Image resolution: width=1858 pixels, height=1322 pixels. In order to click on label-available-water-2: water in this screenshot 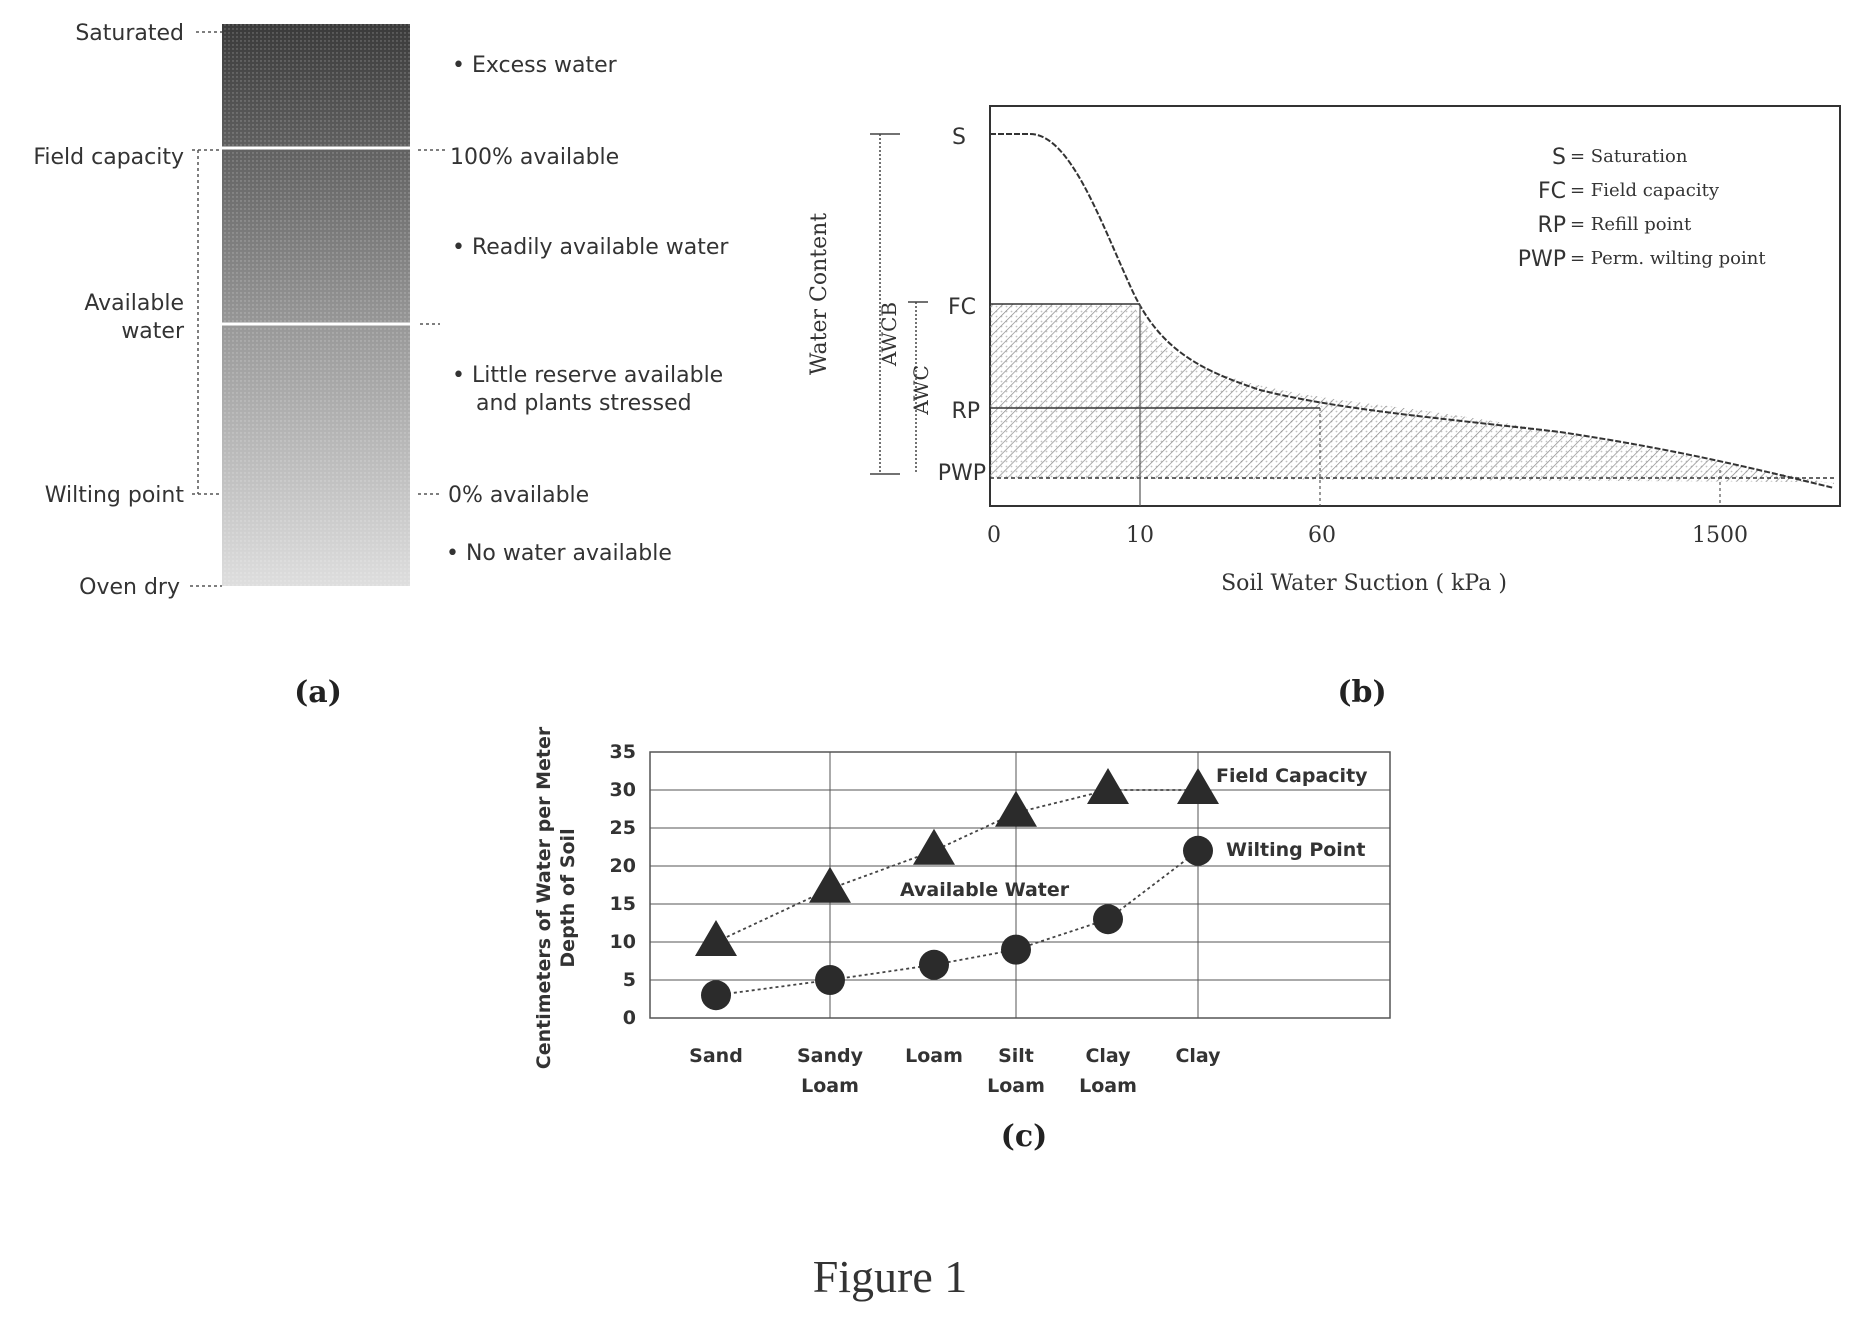, I will do `click(153, 331)`.